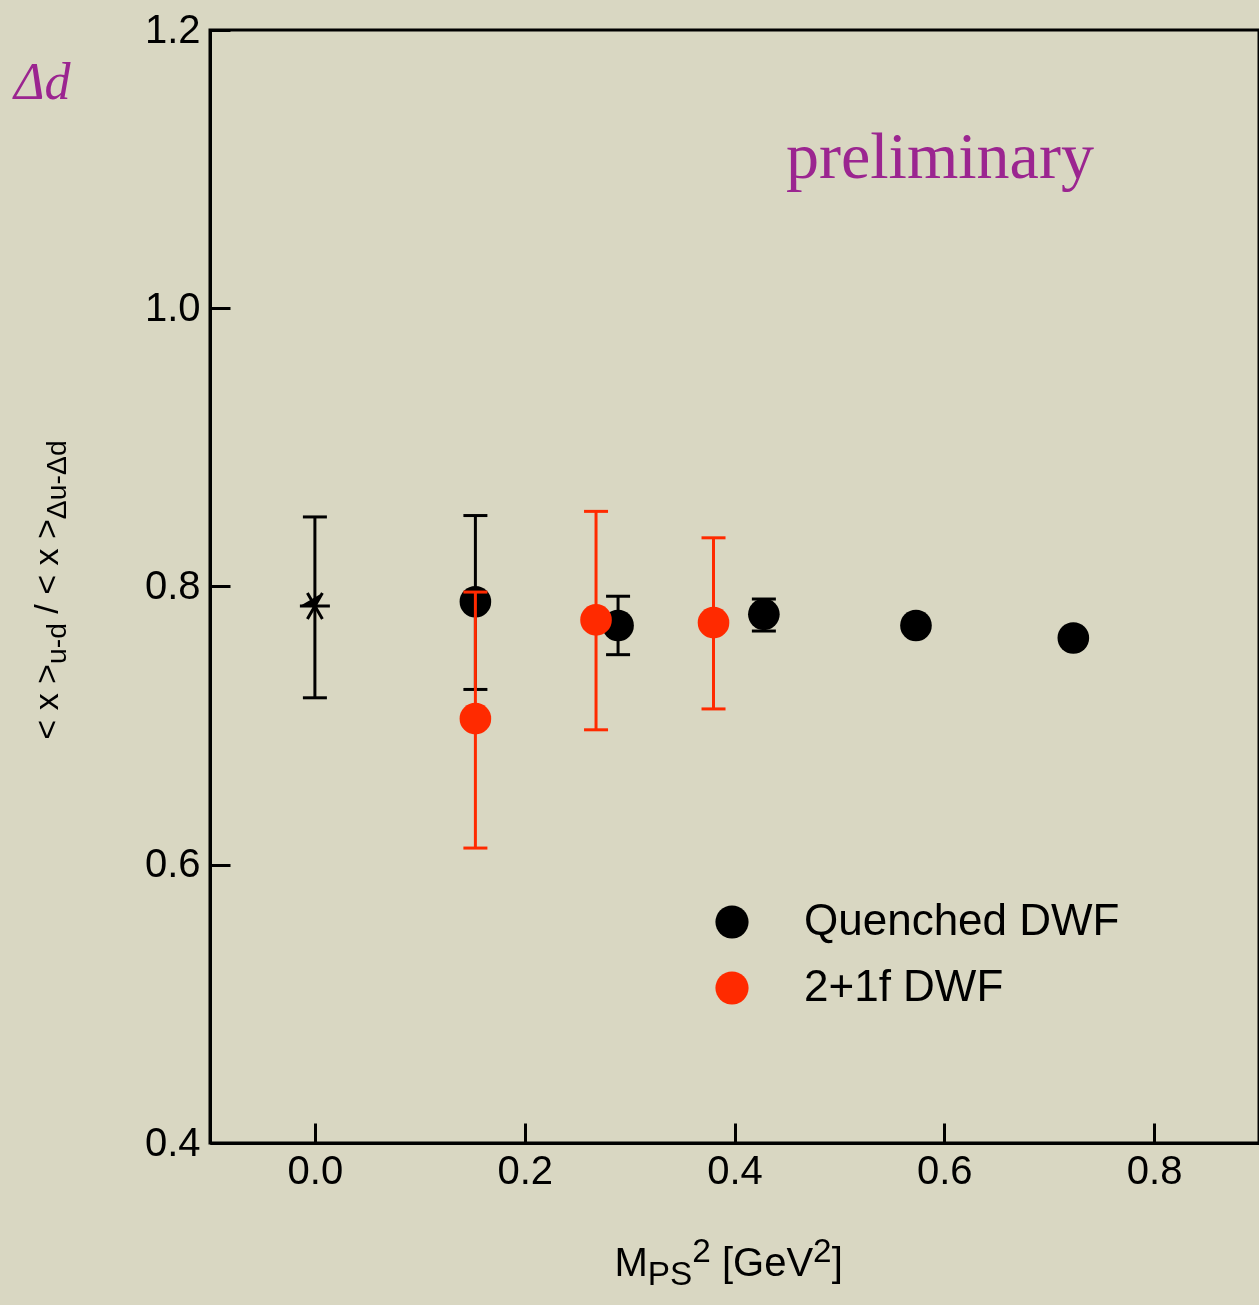  Describe the element at coordinates (41, 81) in the screenshot. I see `text: Δd` at that location.